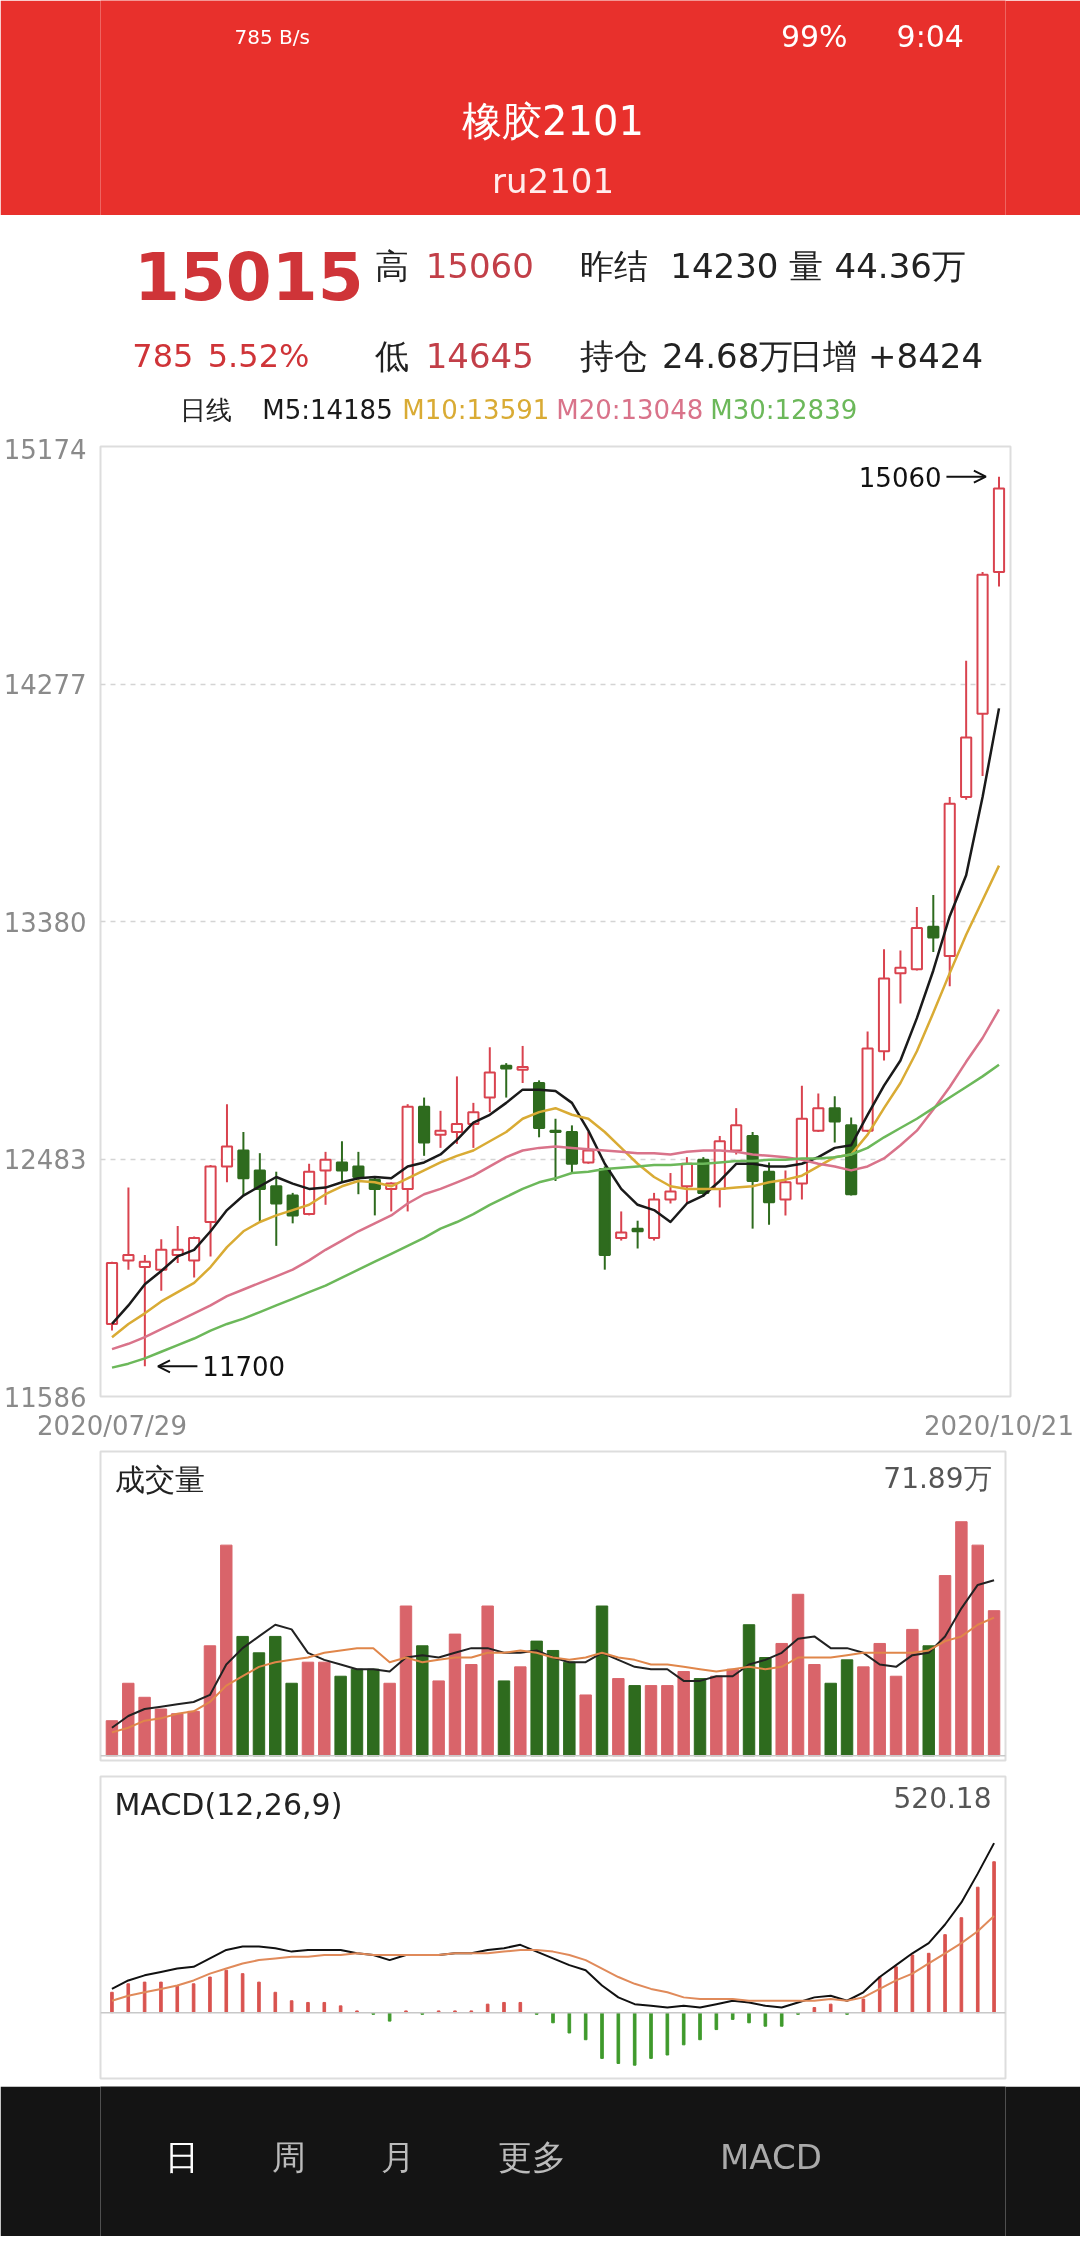 The image size is (1080, 2244). What do you see at coordinates (228, 1804) in the screenshot?
I see `chart-title: MACD(12,26,9)` at bounding box center [228, 1804].